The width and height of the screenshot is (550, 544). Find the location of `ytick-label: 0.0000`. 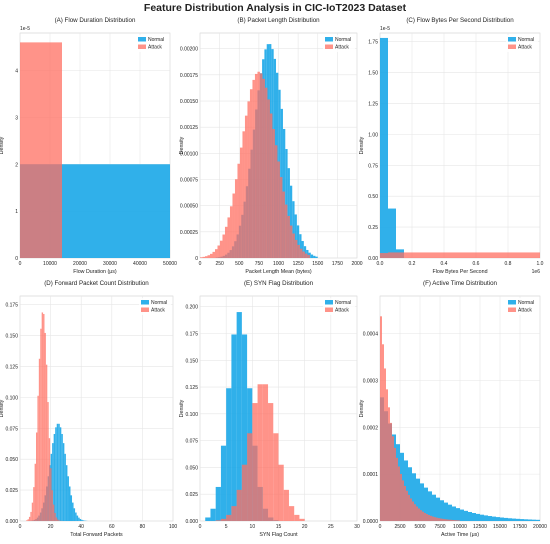

ytick-label: 0.0000 is located at coordinates (371, 522).